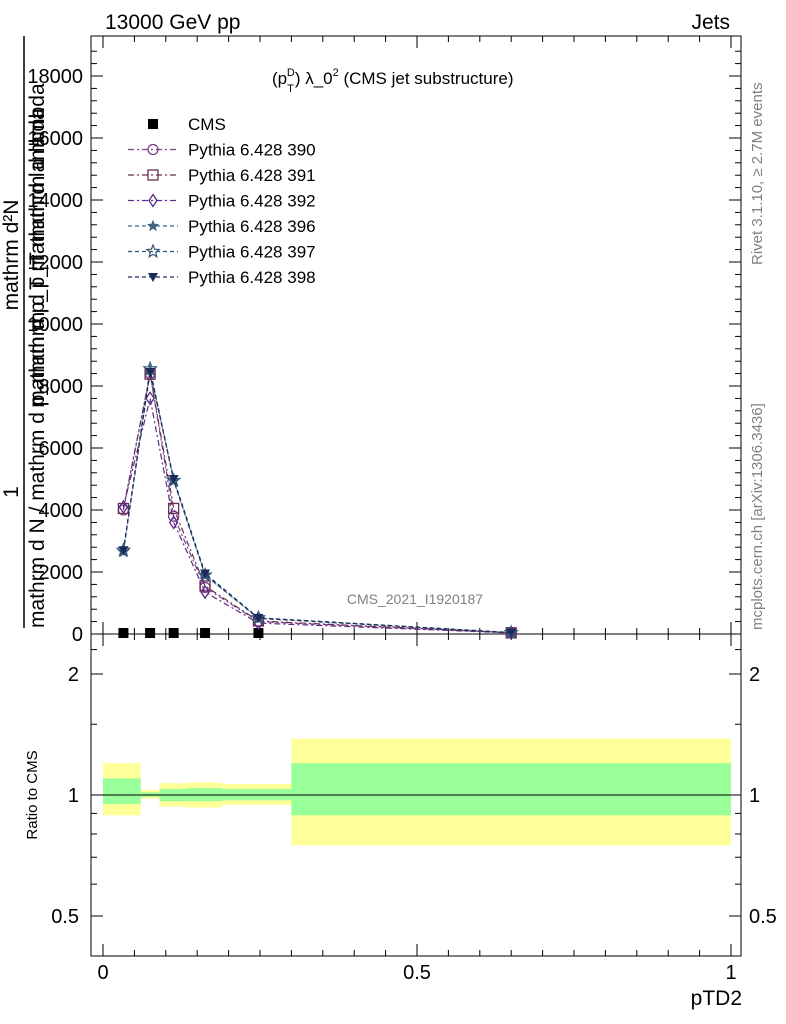  Describe the element at coordinates (55, 325) in the screenshot. I see `main-y-tick-label: 10000` at that location.